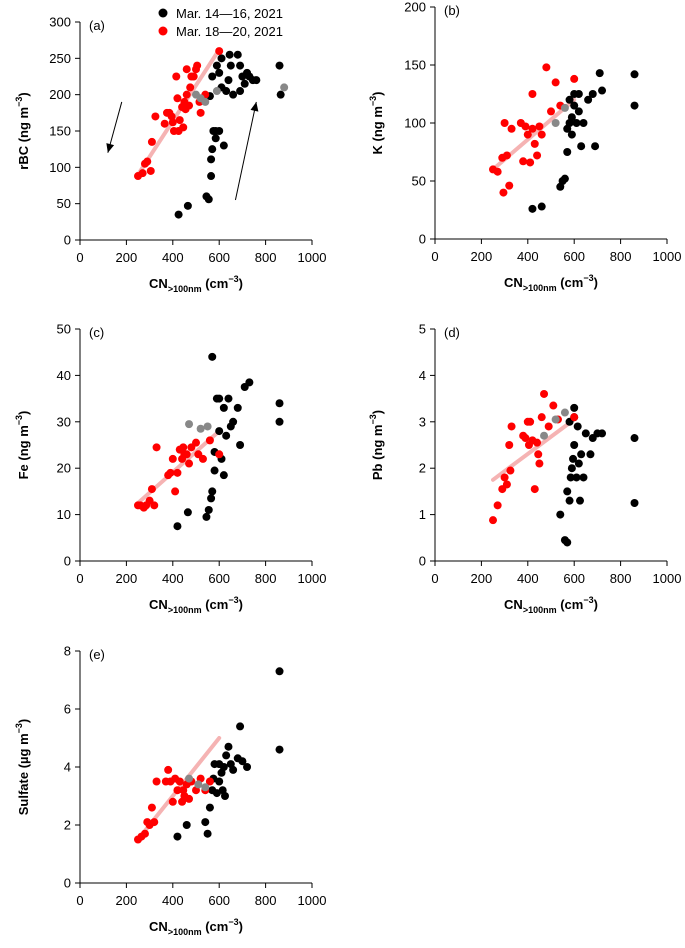 This screenshot has width=685, height=948. What do you see at coordinates (79, 900) in the screenshot?
I see `x-tick-label: 0` at bounding box center [79, 900].